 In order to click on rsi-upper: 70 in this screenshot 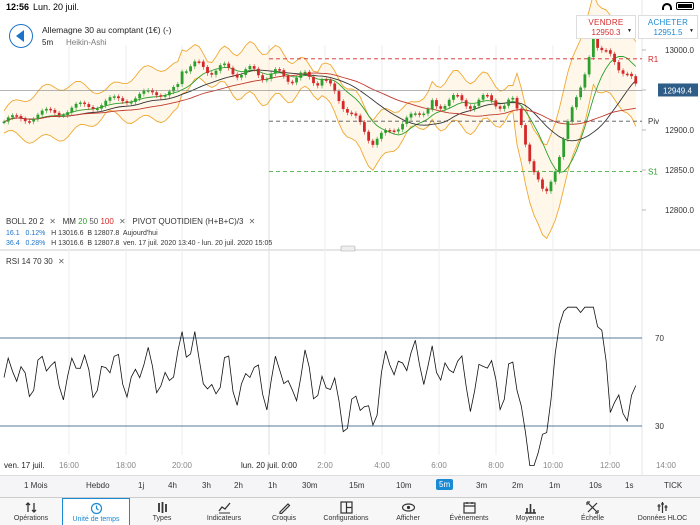, I will do `click(37, 261)`.